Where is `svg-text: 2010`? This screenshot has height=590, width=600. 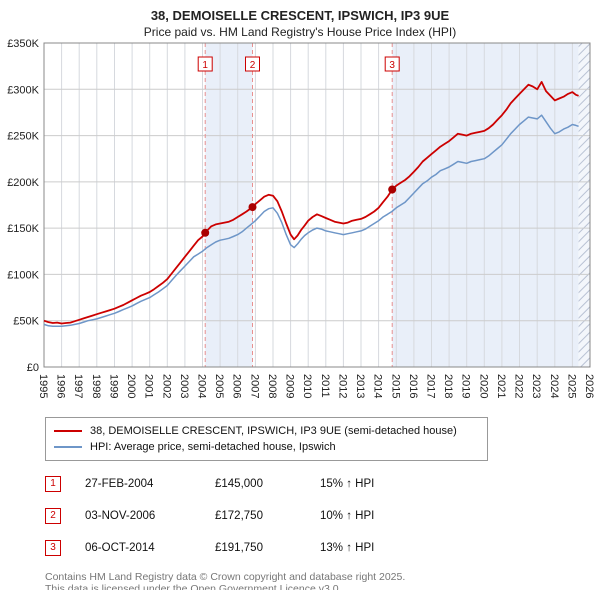
svg-text: 2010 is located at coordinates (307, 386).